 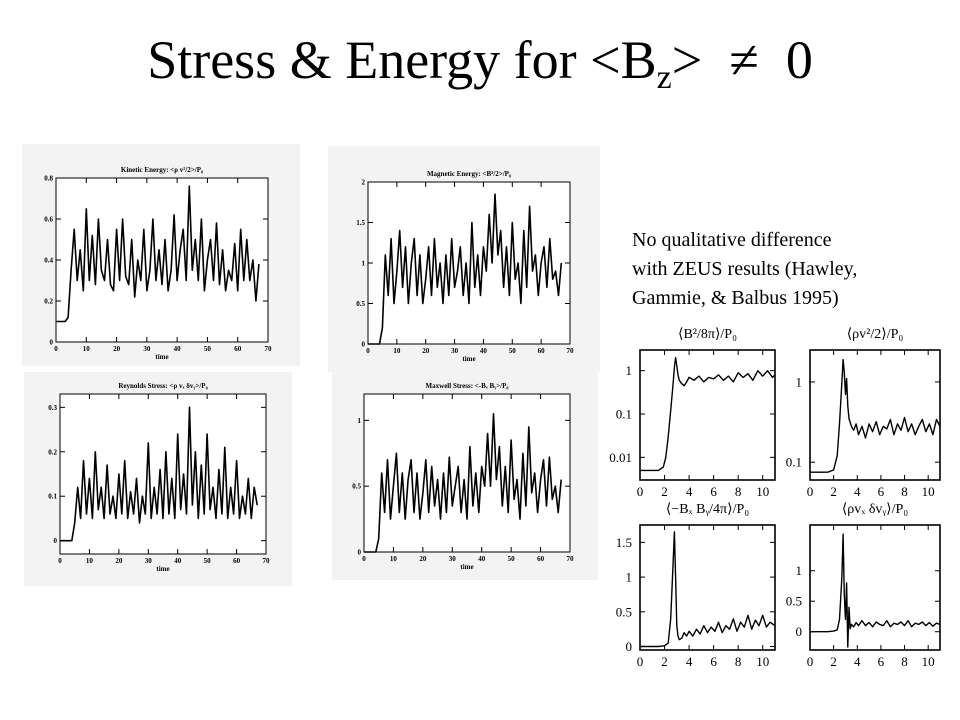 What do you see at coordinates (364, 183) in the screenshot?
I see `y-tick-label: 2` at bounding box center [364, 183].